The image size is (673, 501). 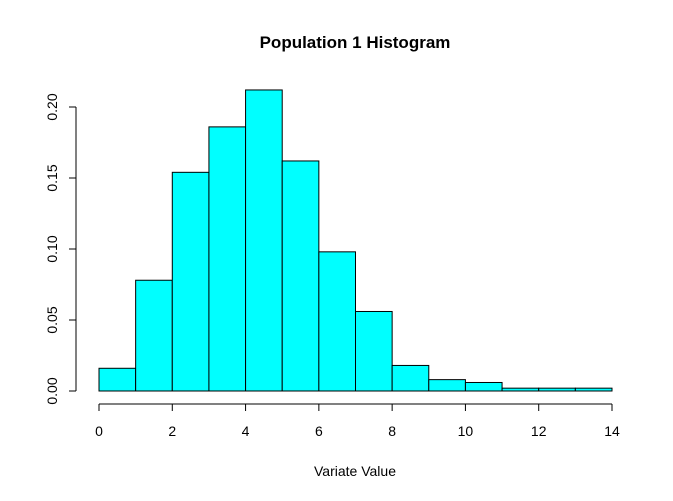 What do you see at coordinates (52, 319) in the screenshot?
I see `y-tick-label: 0.05` at bounding box center [52, 319].